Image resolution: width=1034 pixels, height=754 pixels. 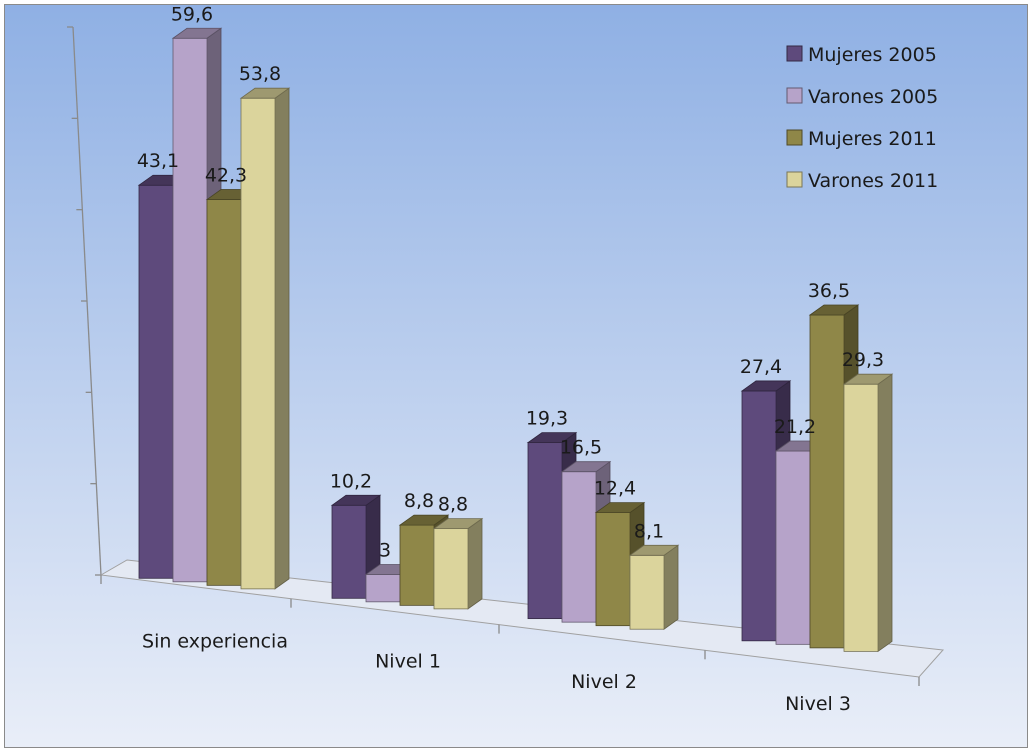 I want to click on legend-label: Mujeres 2011, so click(x=872, y=139).